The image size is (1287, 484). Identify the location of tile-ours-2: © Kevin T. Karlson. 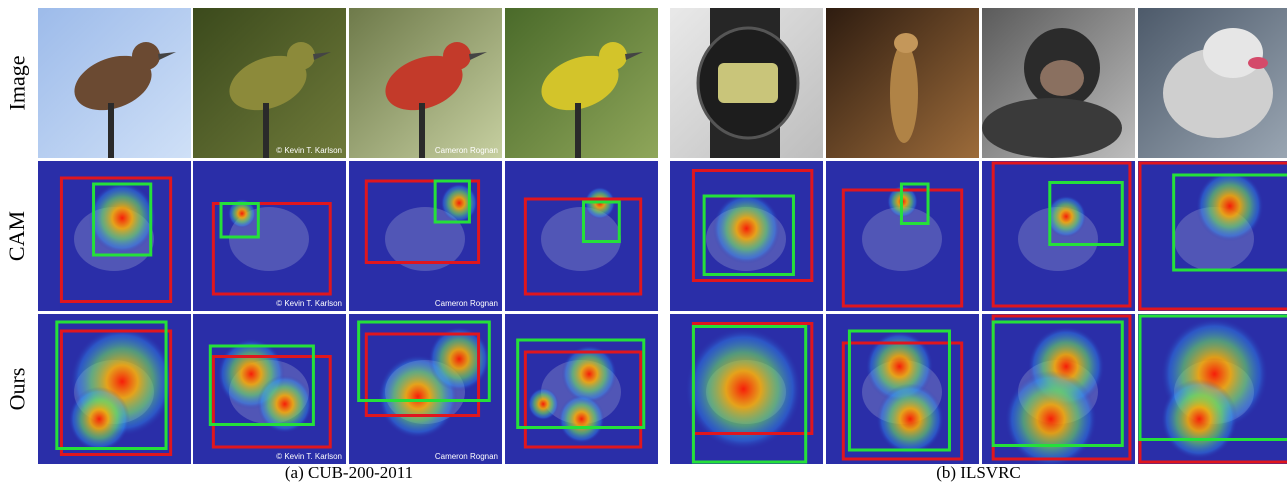
(269, 389).